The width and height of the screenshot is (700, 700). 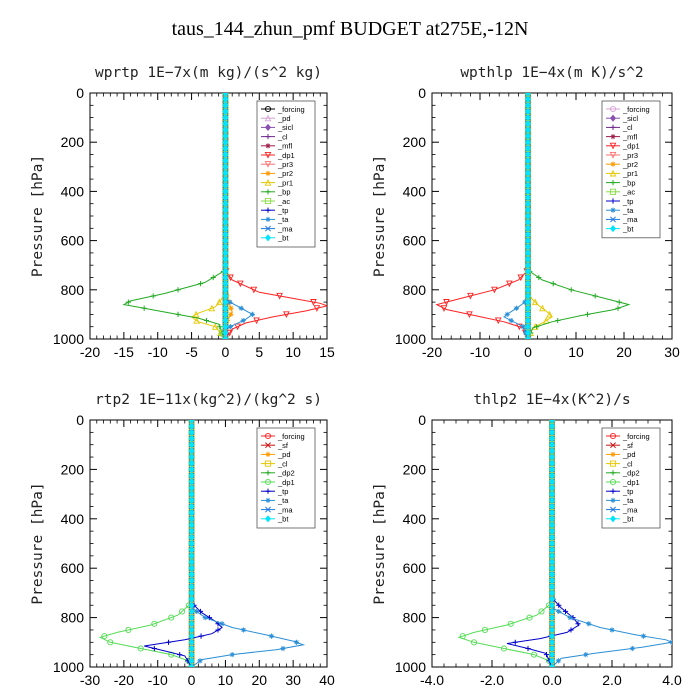 What do you see at coordinates (285, 127) in the screenshot?
I see `legend-entry: _sicl` at bounding box center [285, 127].